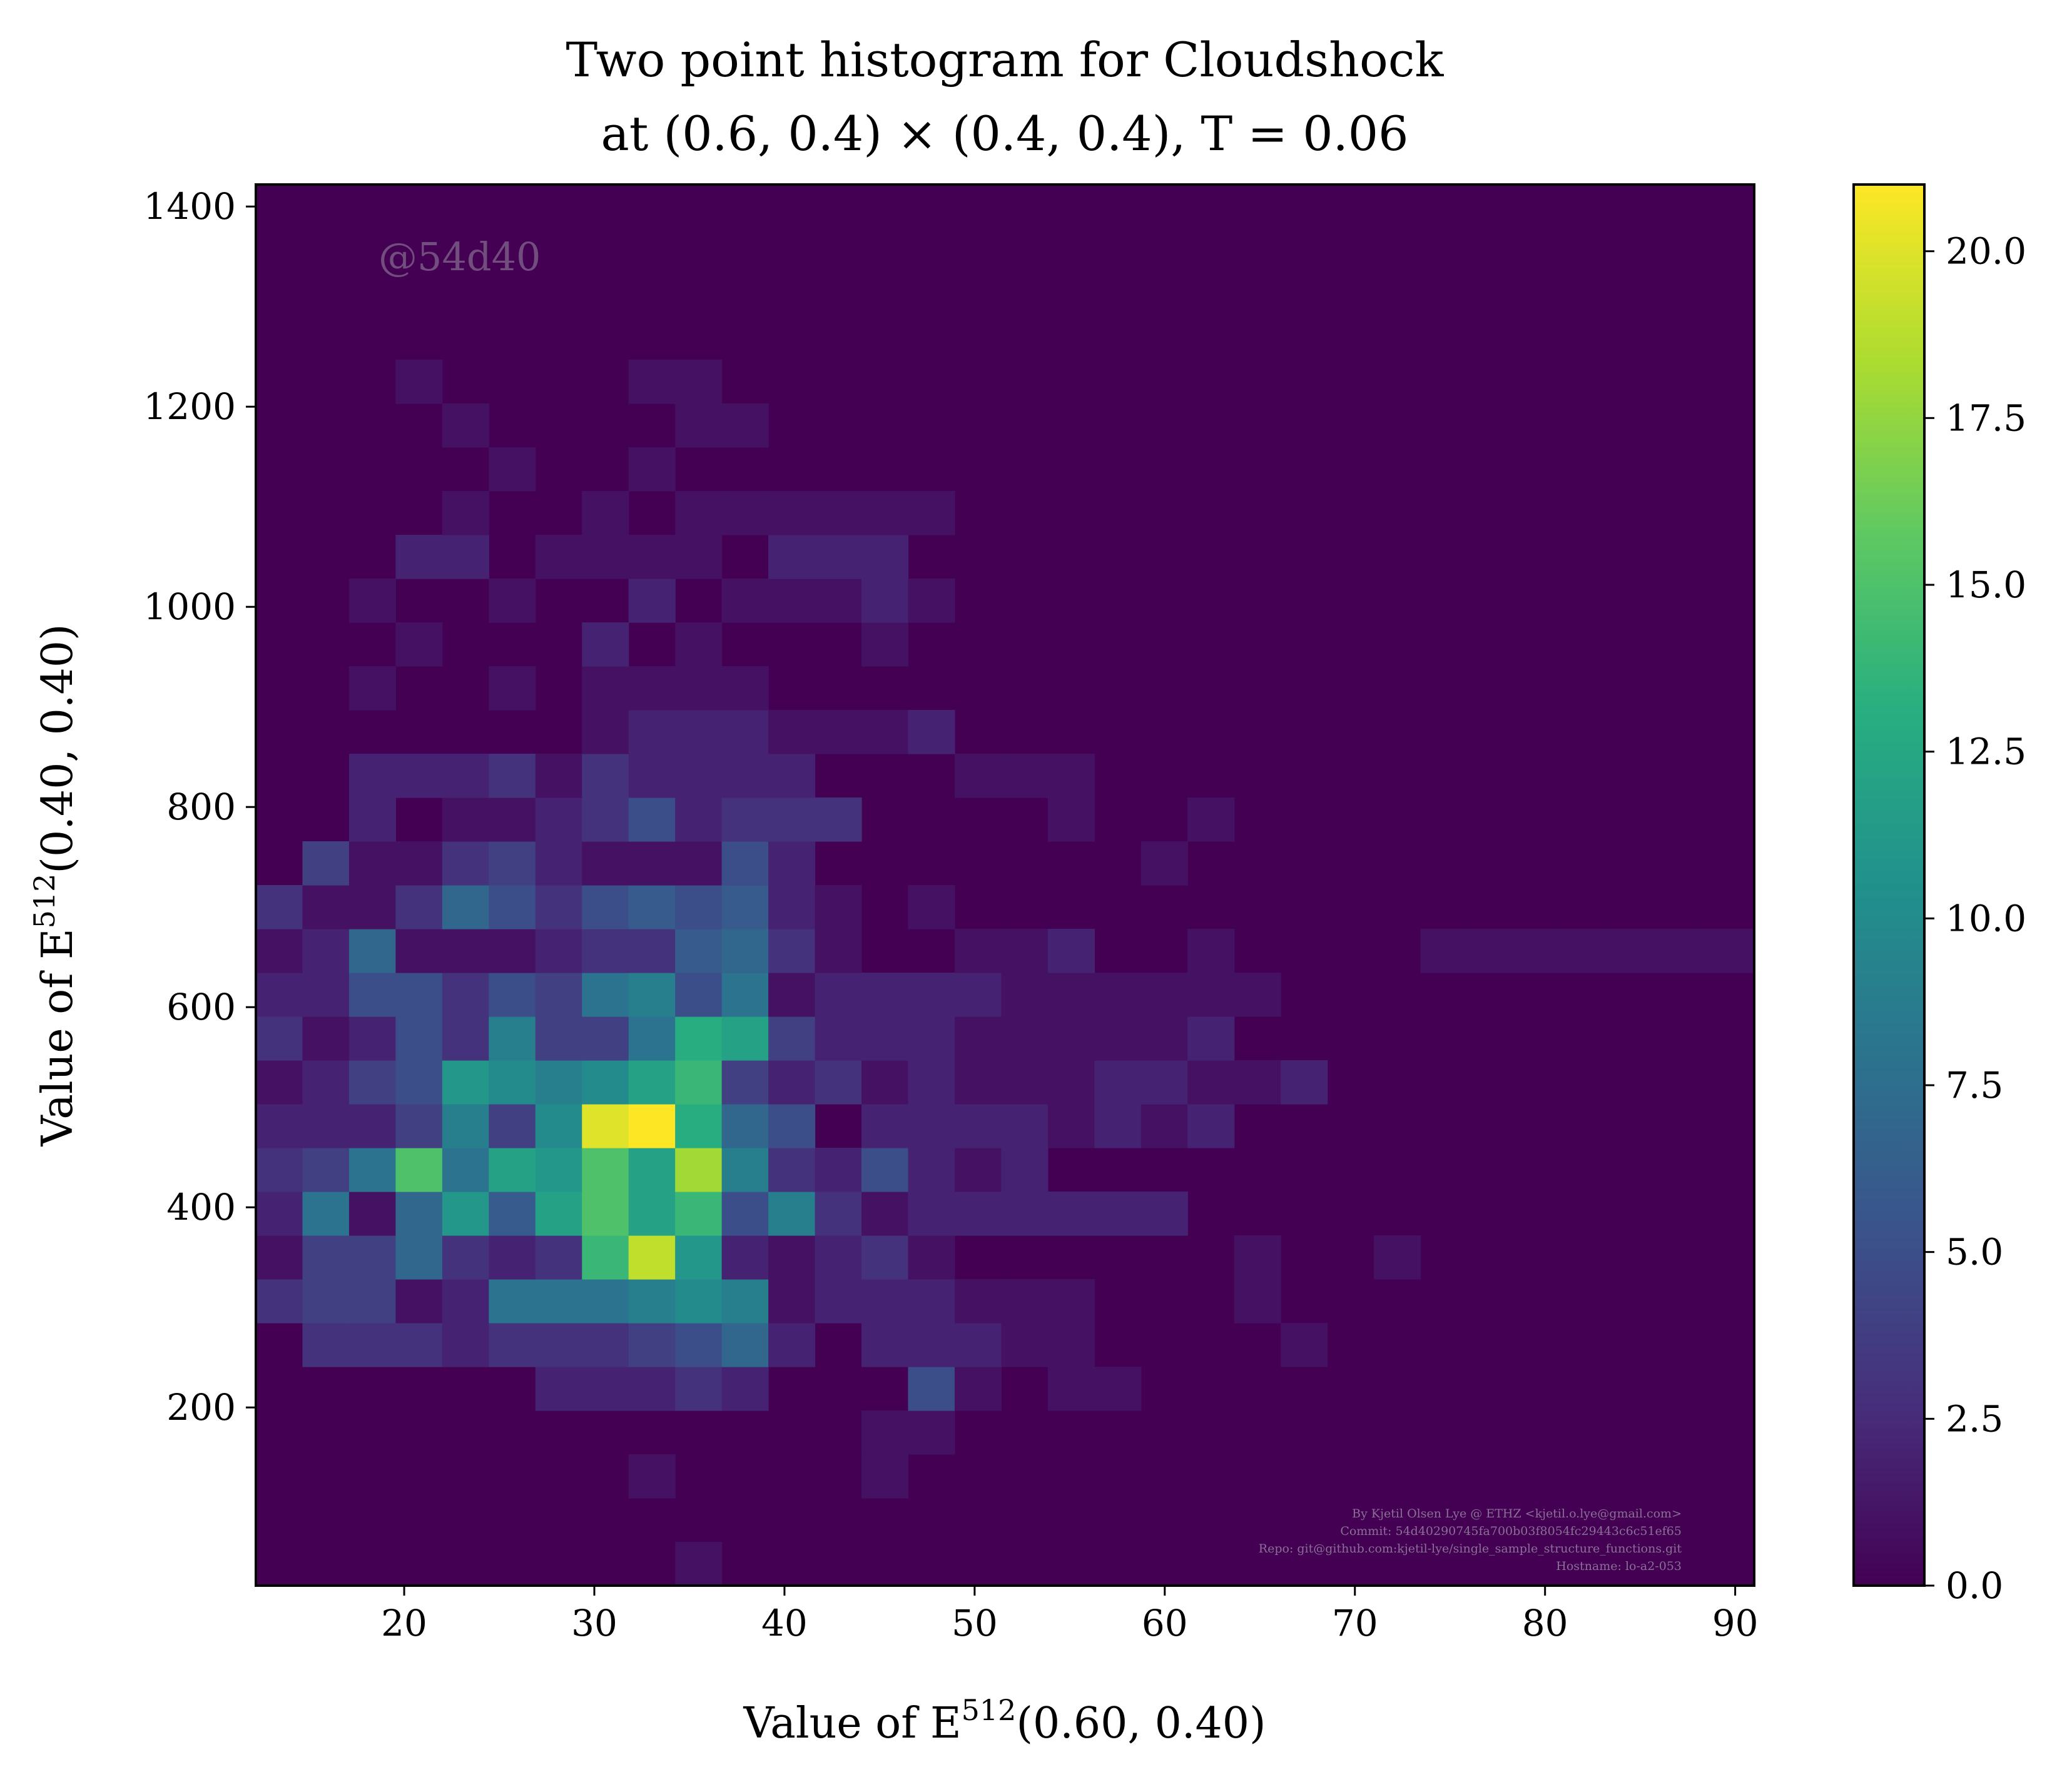  Describe the element at coordinates (1986, 918) in the screenshot. I see `colorbar-tick-label: 10.0` at that location.